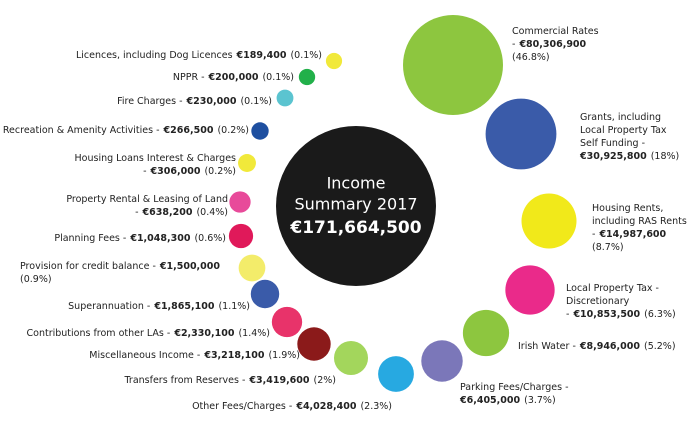  What do you see at coordinates (194, 101) in the screenshot?
I see `bubble-label: Fire Charges - €230,000 (0.1%)` at bounding box center [194, 101].